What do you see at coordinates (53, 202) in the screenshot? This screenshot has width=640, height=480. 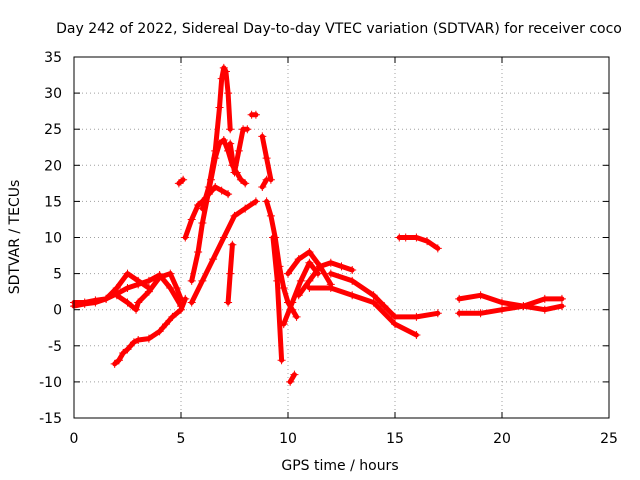 I see `y-tick-label: 15` at bounding box center [53, 202].